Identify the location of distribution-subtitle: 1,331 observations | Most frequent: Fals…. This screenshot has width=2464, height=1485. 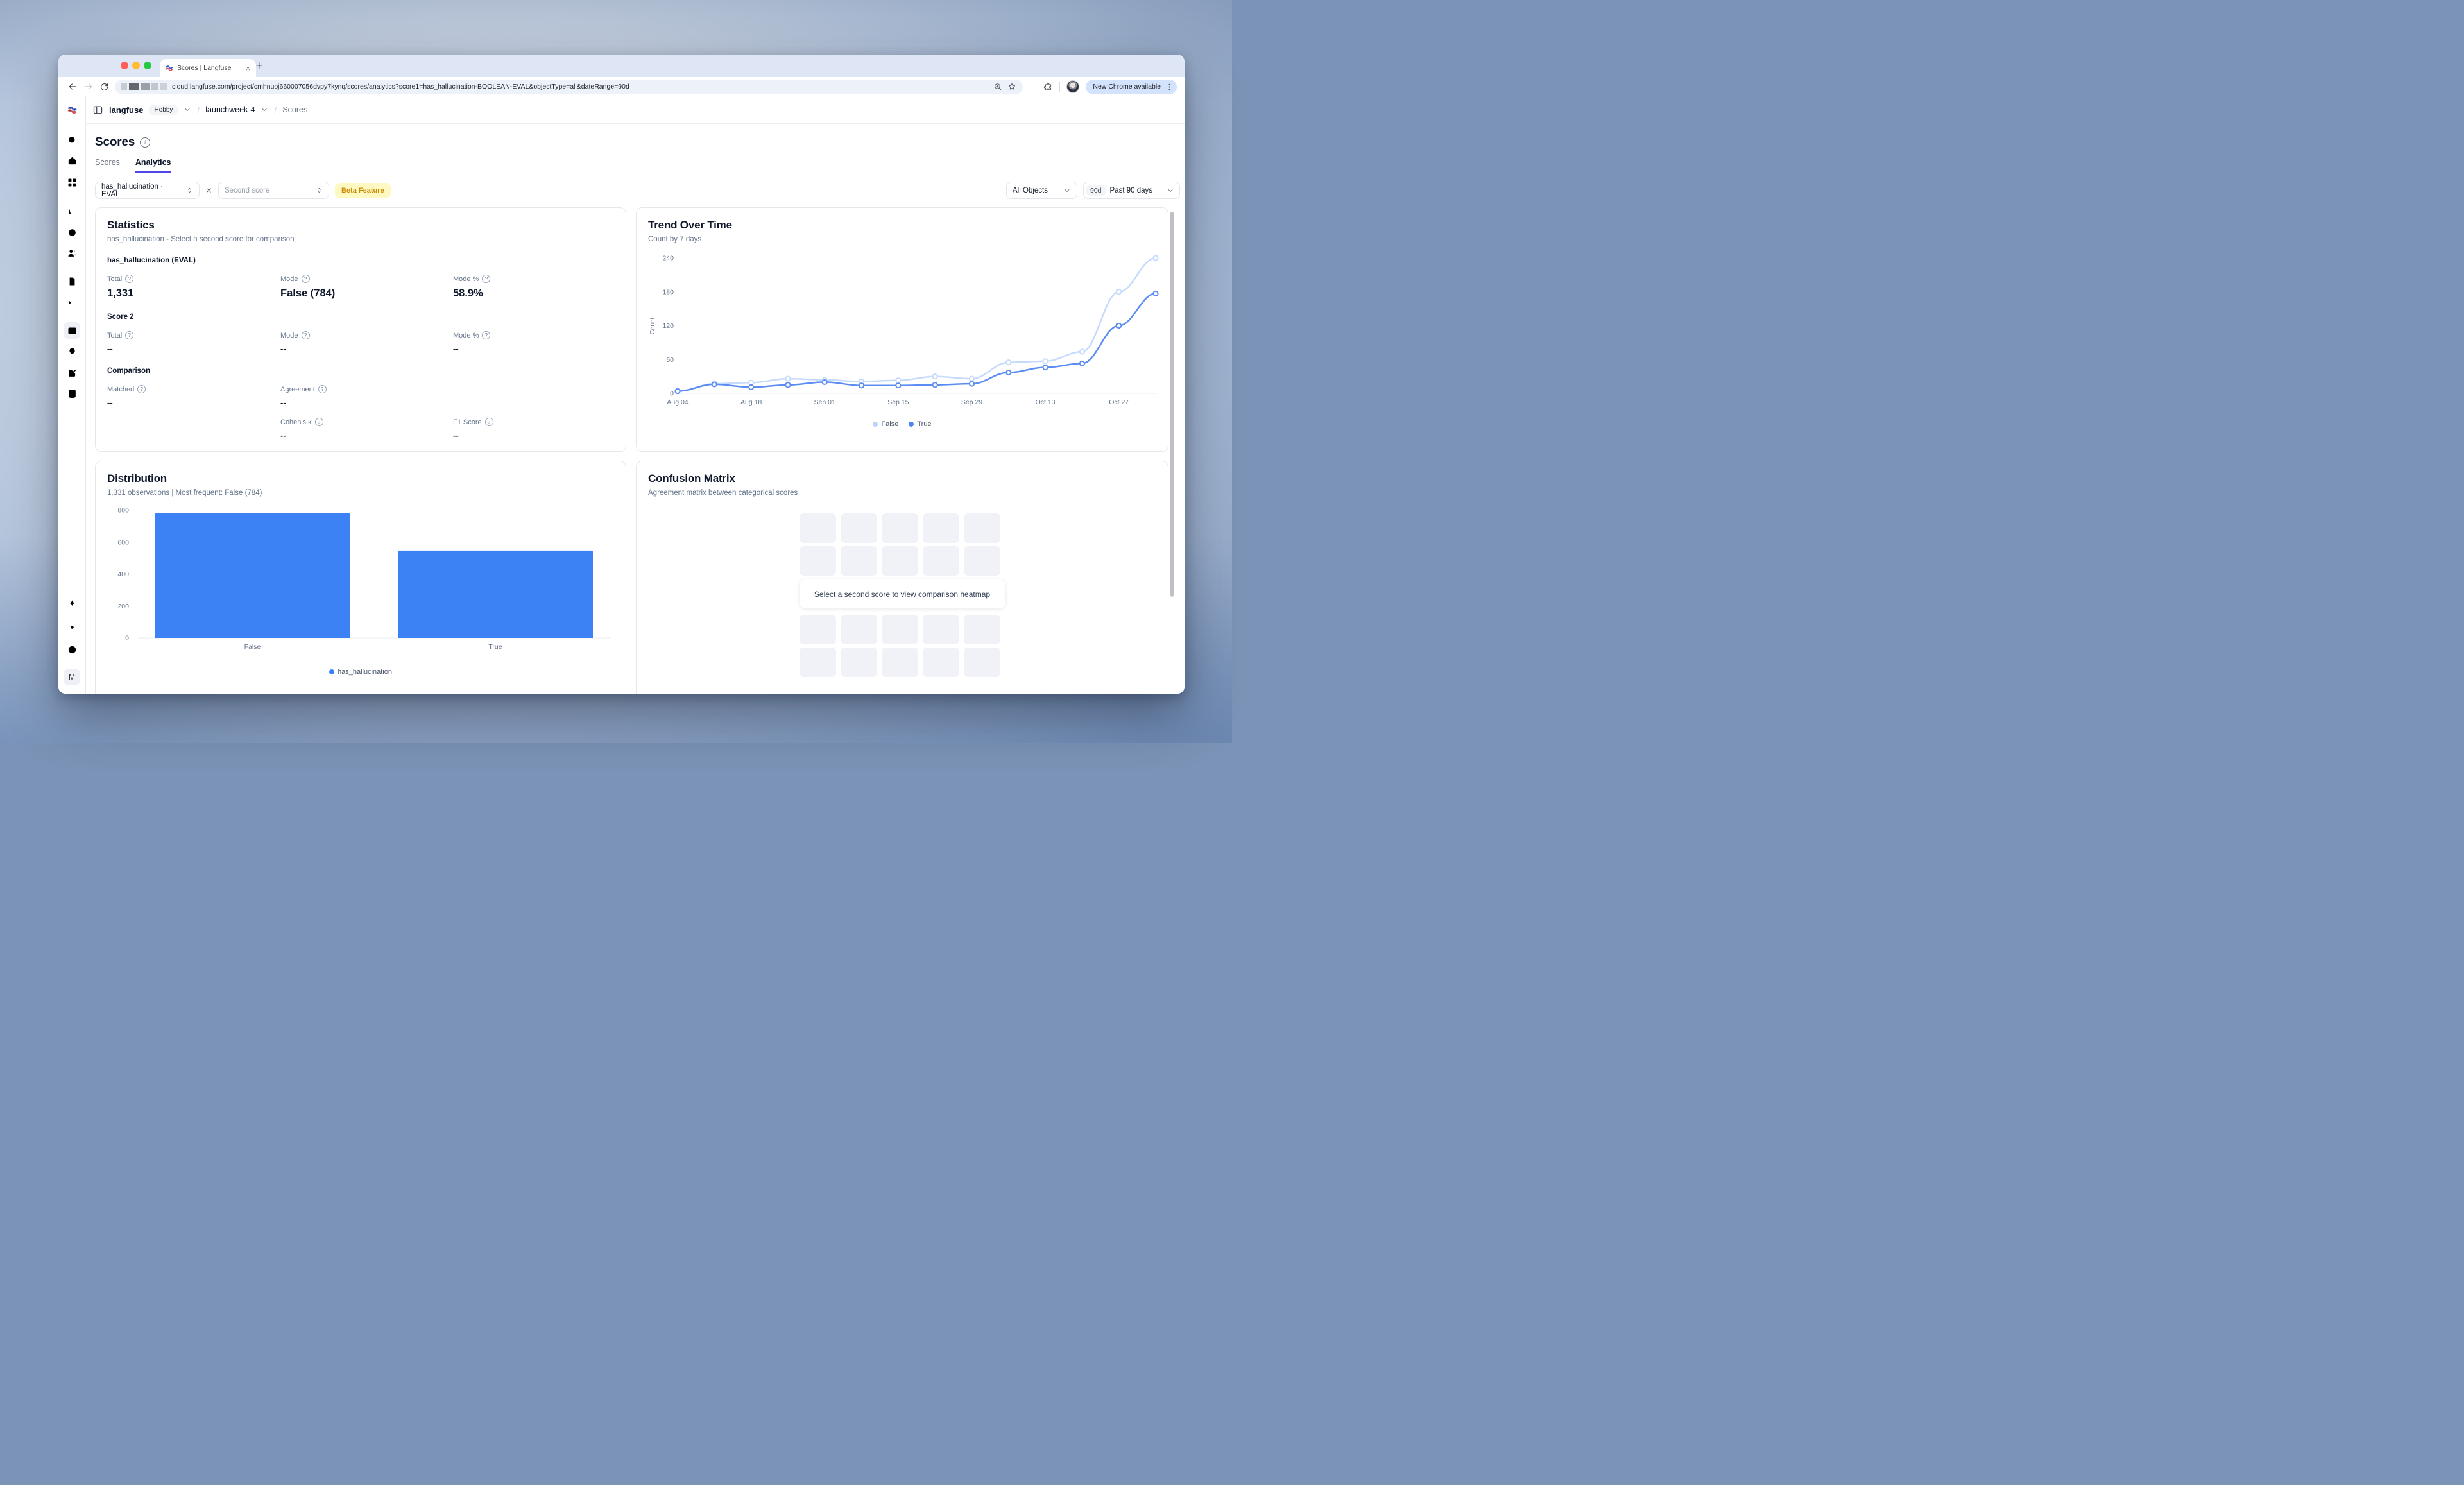
(185, 493).